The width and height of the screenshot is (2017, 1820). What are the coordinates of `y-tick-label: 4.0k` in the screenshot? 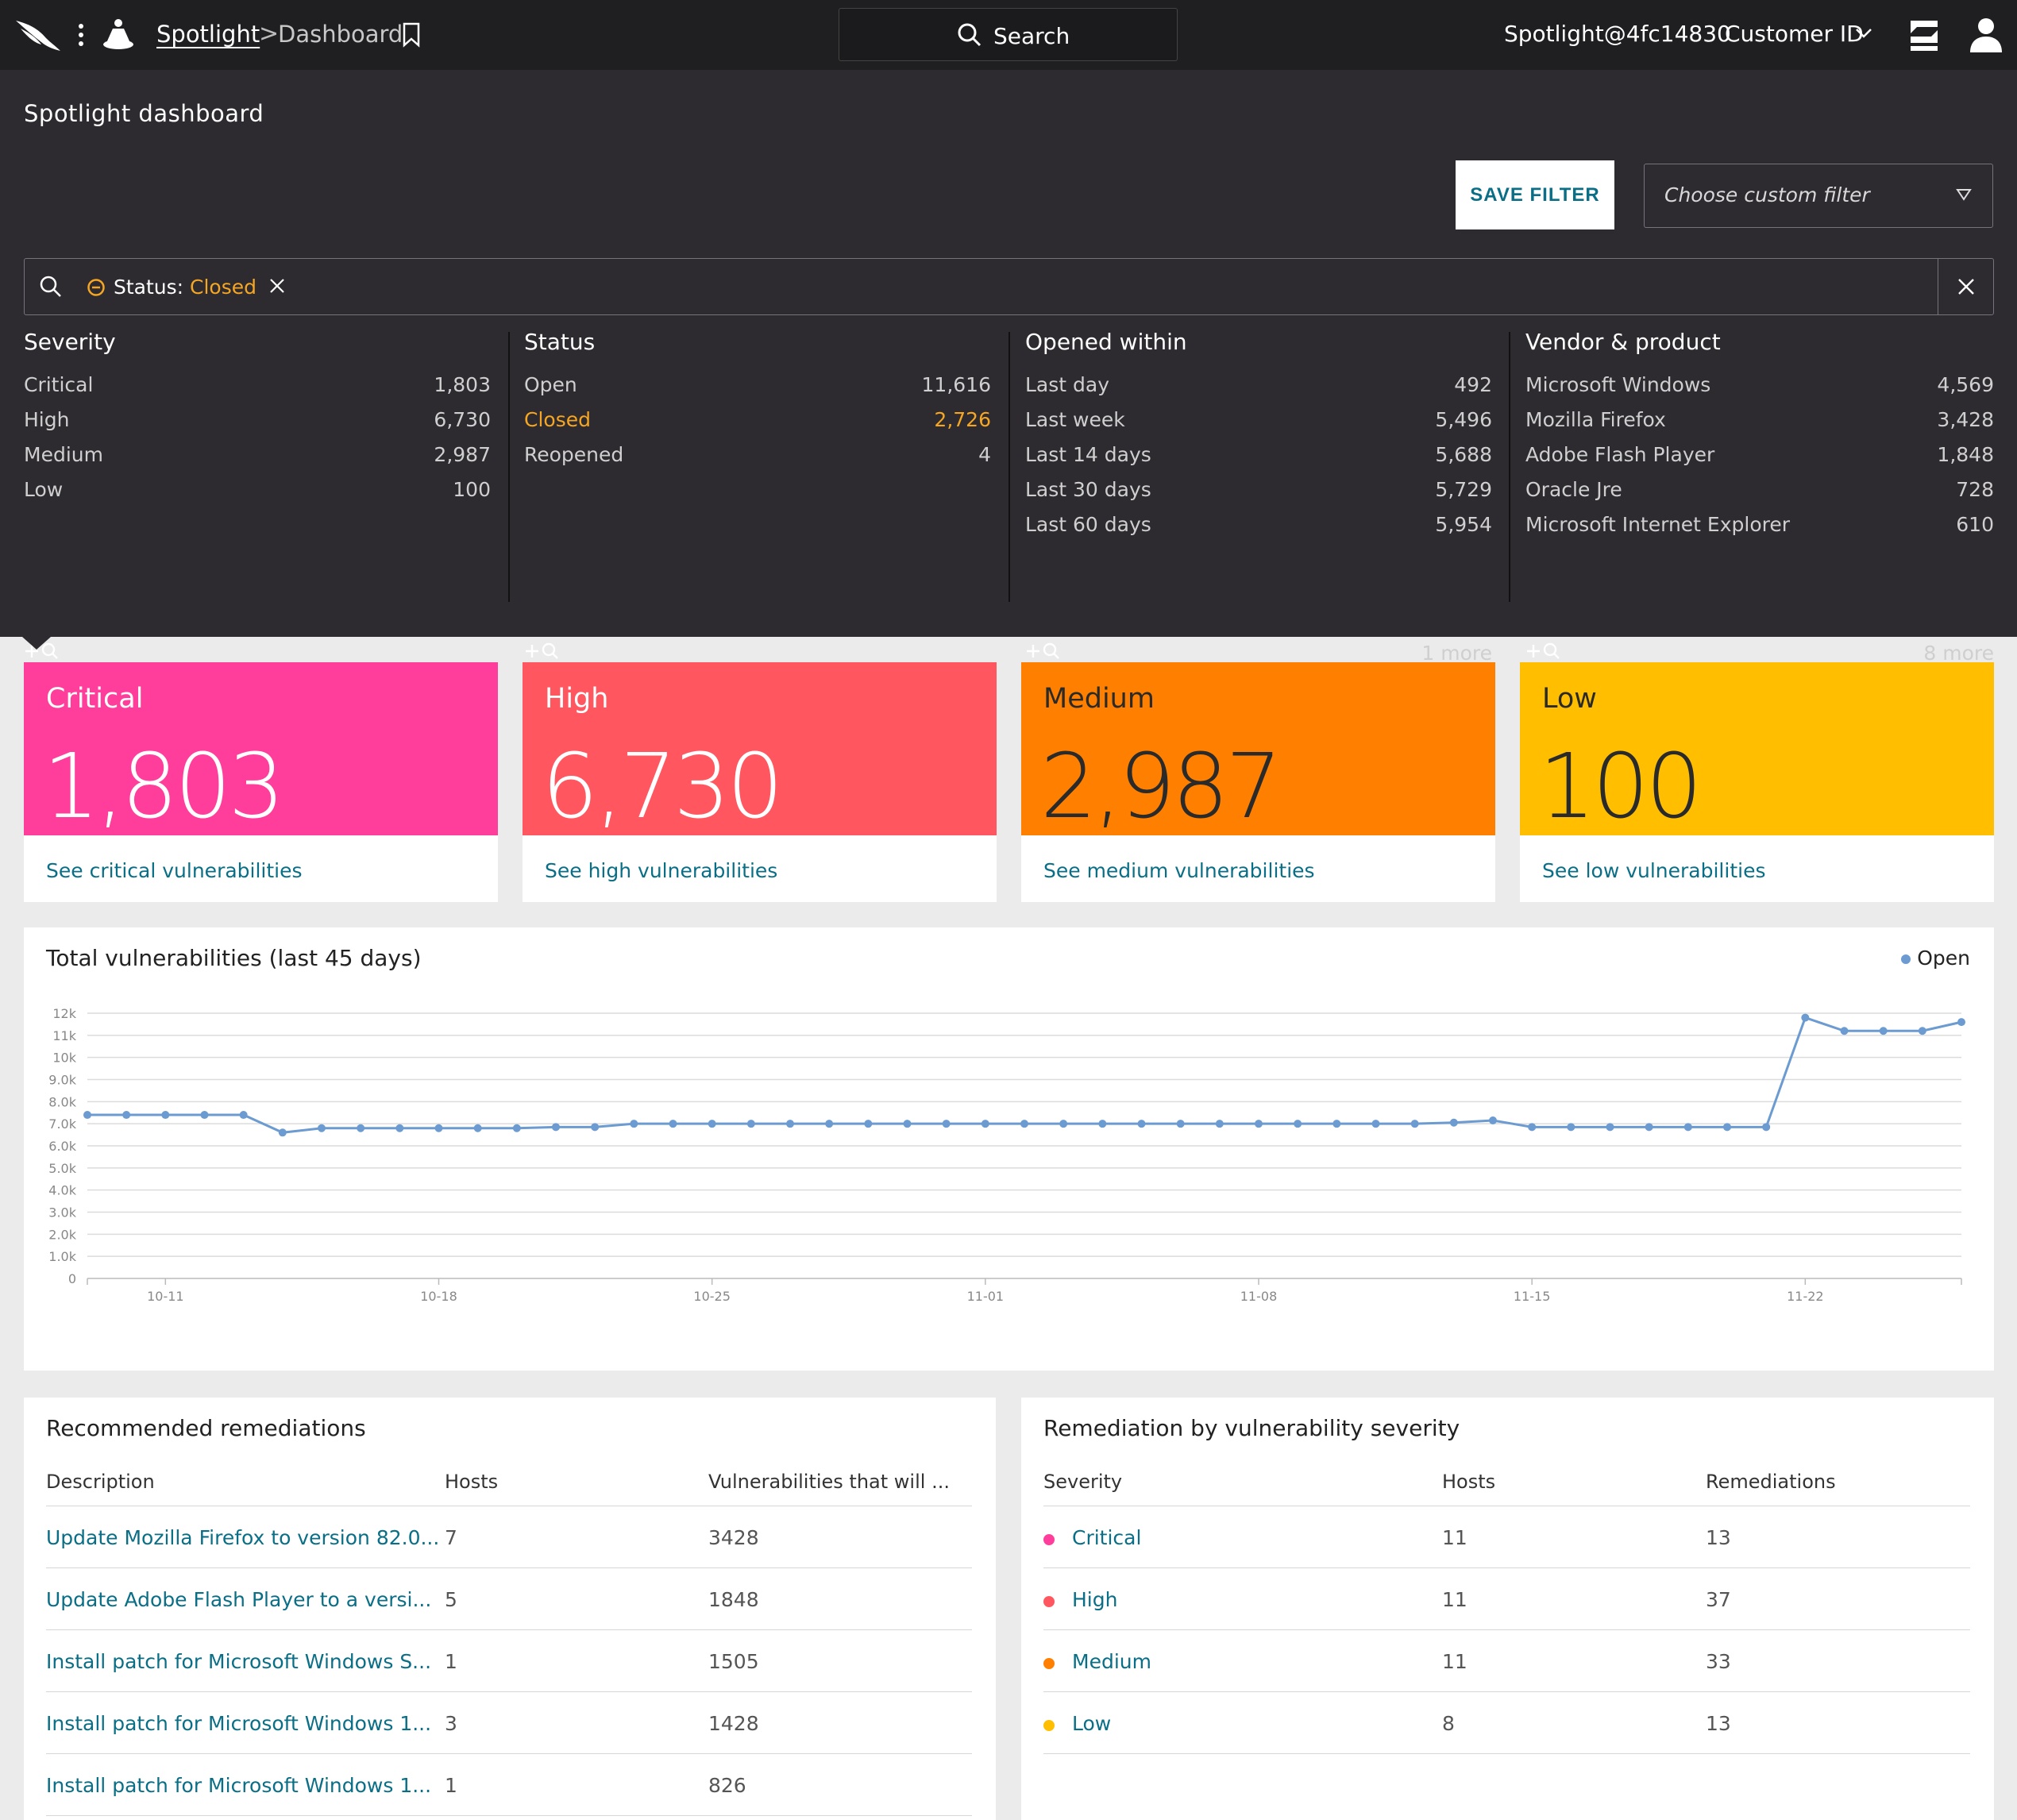 It's located at (62, 1190).